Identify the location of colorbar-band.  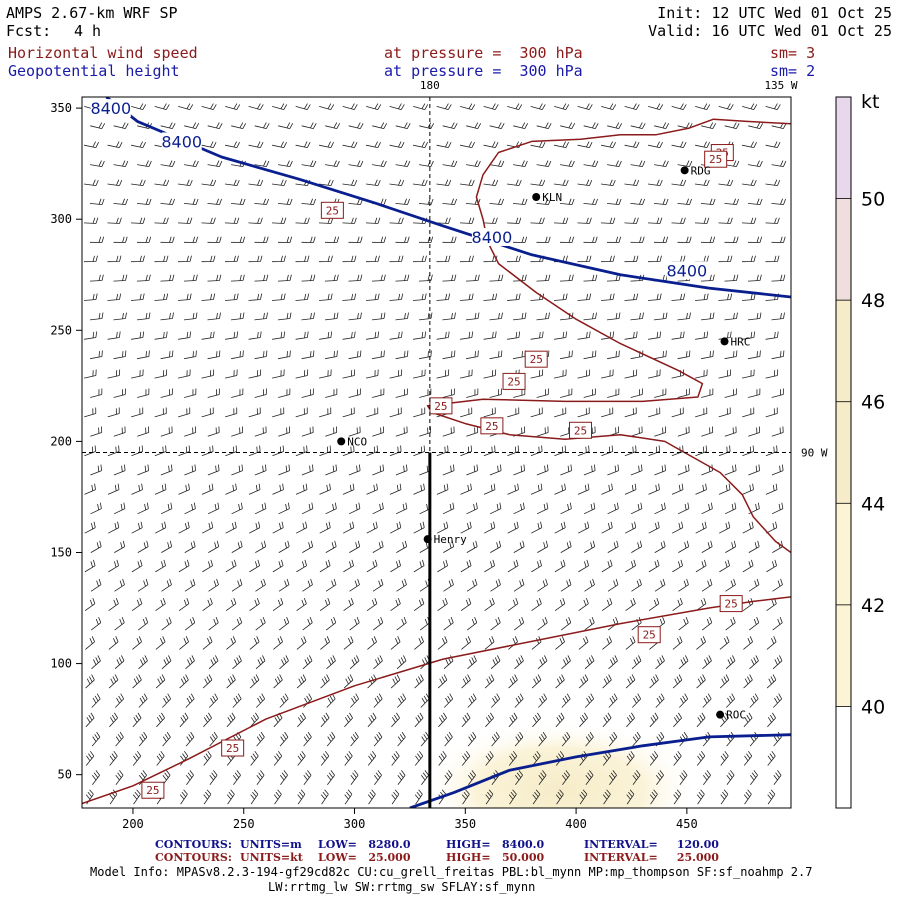
(843, 148).